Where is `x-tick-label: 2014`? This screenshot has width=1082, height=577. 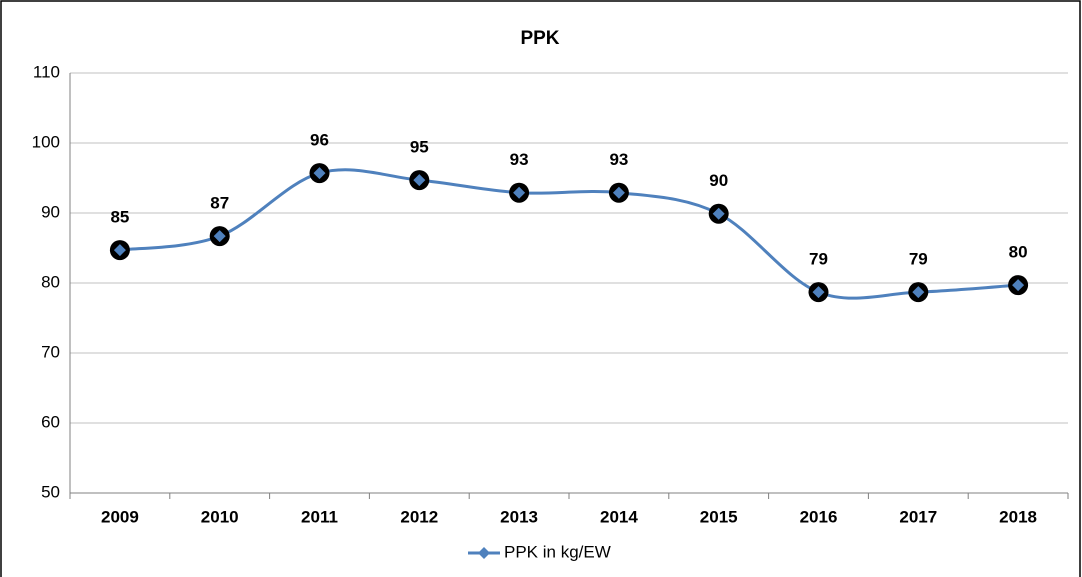
x-tick-label: 2014 is located at coordinates (619, 516).